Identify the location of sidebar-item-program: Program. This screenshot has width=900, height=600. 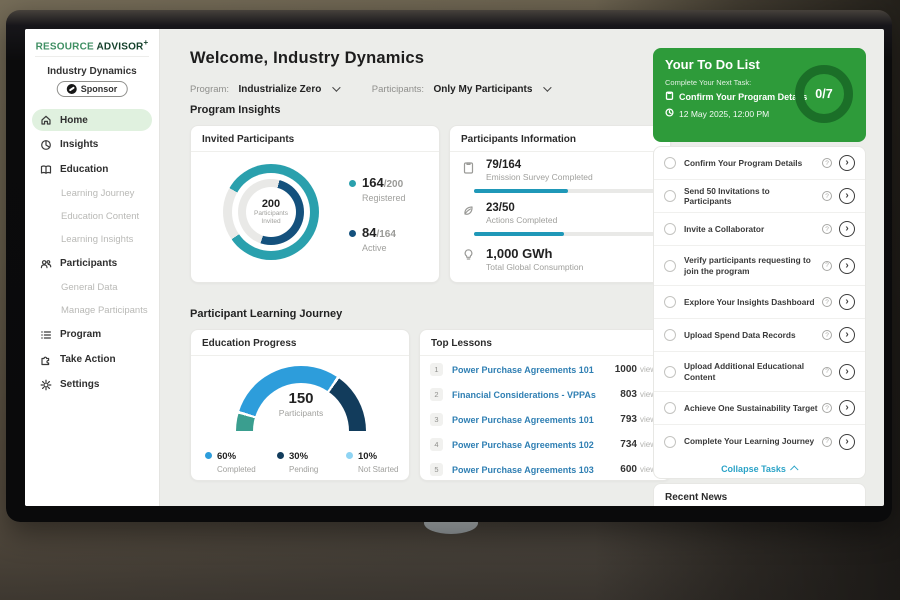
(92, 334).